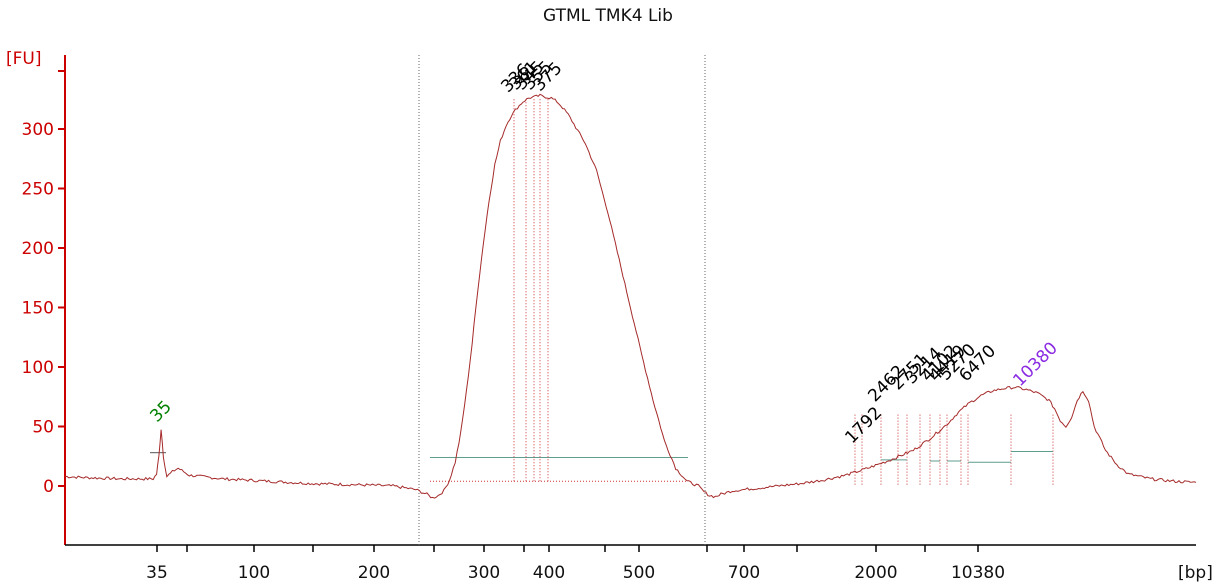  I want to click on x-axis-label: [bp], so click(1195, 573).